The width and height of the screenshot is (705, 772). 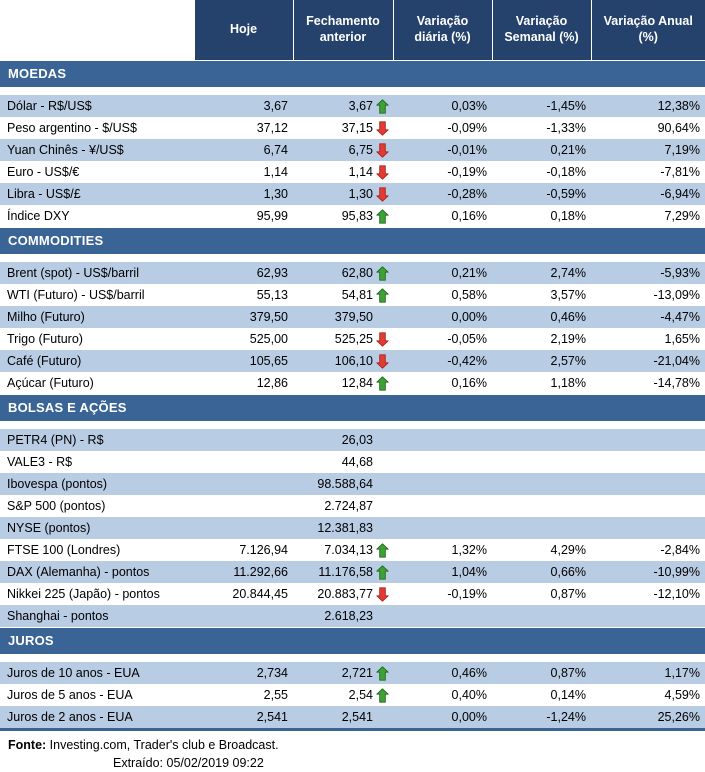 What do you see at coordinates (357, 383) in the screenshot?
I see `cell-fechamento-value: 12,84` at bounding box center [357, 383].